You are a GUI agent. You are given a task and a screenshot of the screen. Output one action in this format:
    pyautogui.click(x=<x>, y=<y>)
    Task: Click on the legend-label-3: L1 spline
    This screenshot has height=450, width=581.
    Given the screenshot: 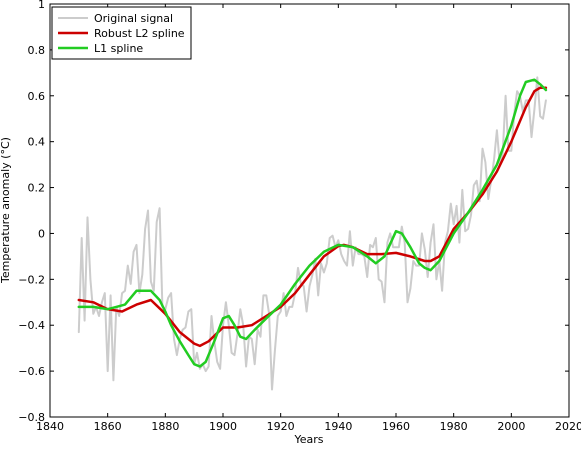 What is the action you would take?
    pyautogui.click(x=118, y=48)
    